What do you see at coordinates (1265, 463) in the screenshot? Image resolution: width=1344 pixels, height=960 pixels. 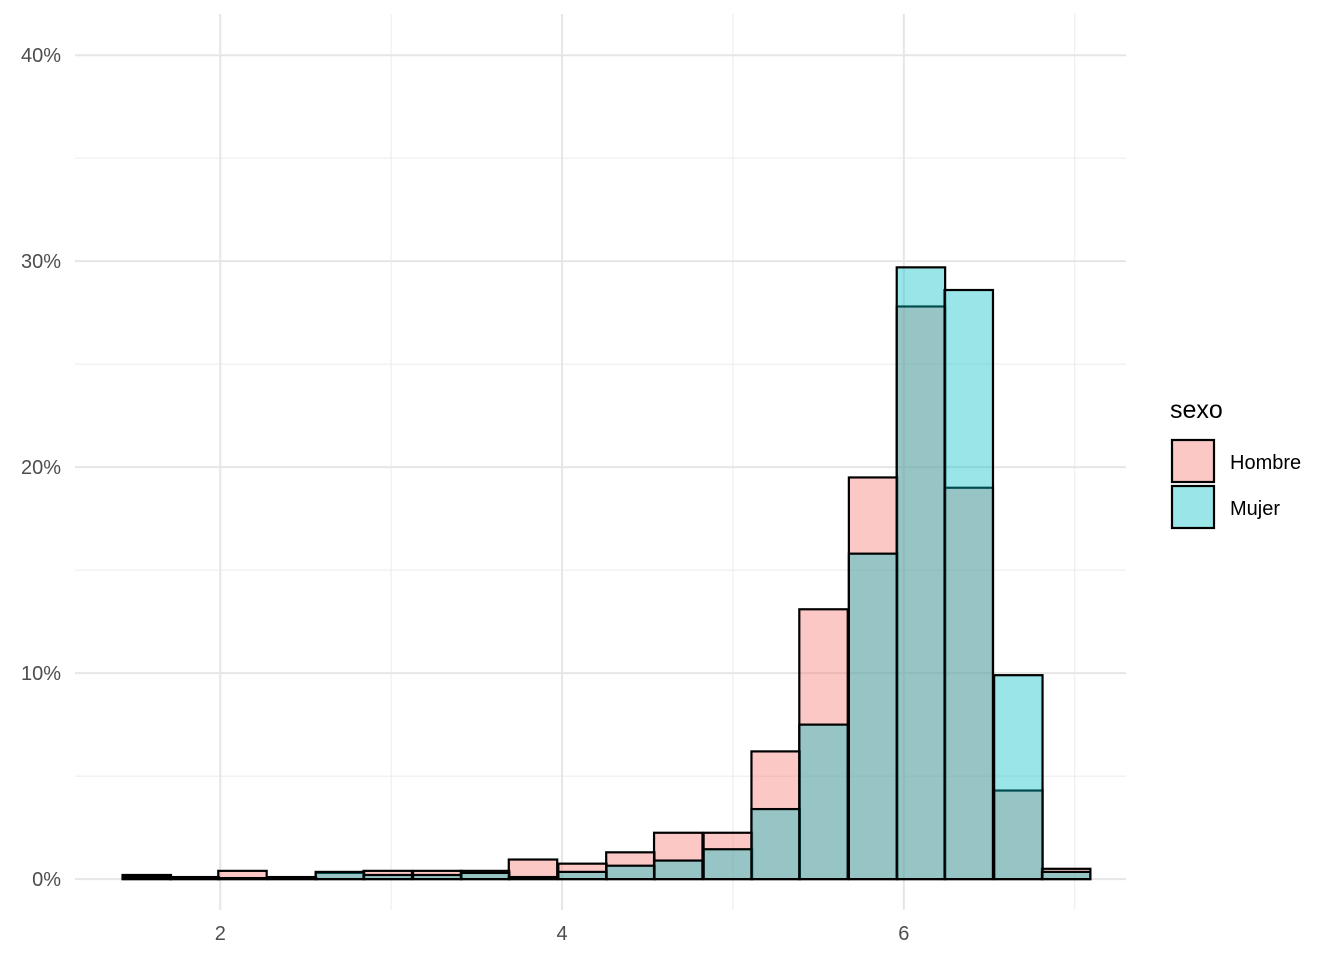 I see `legend-label: Hombre` at bounding box center [1265, 463].